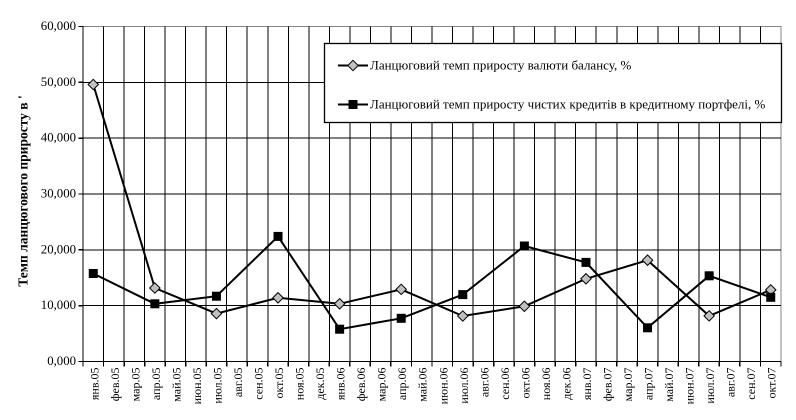  What do you see at coordinates (751, 384) in the screenshot?
I see `svg-text: сен.07` at bounding box center [751, 384].